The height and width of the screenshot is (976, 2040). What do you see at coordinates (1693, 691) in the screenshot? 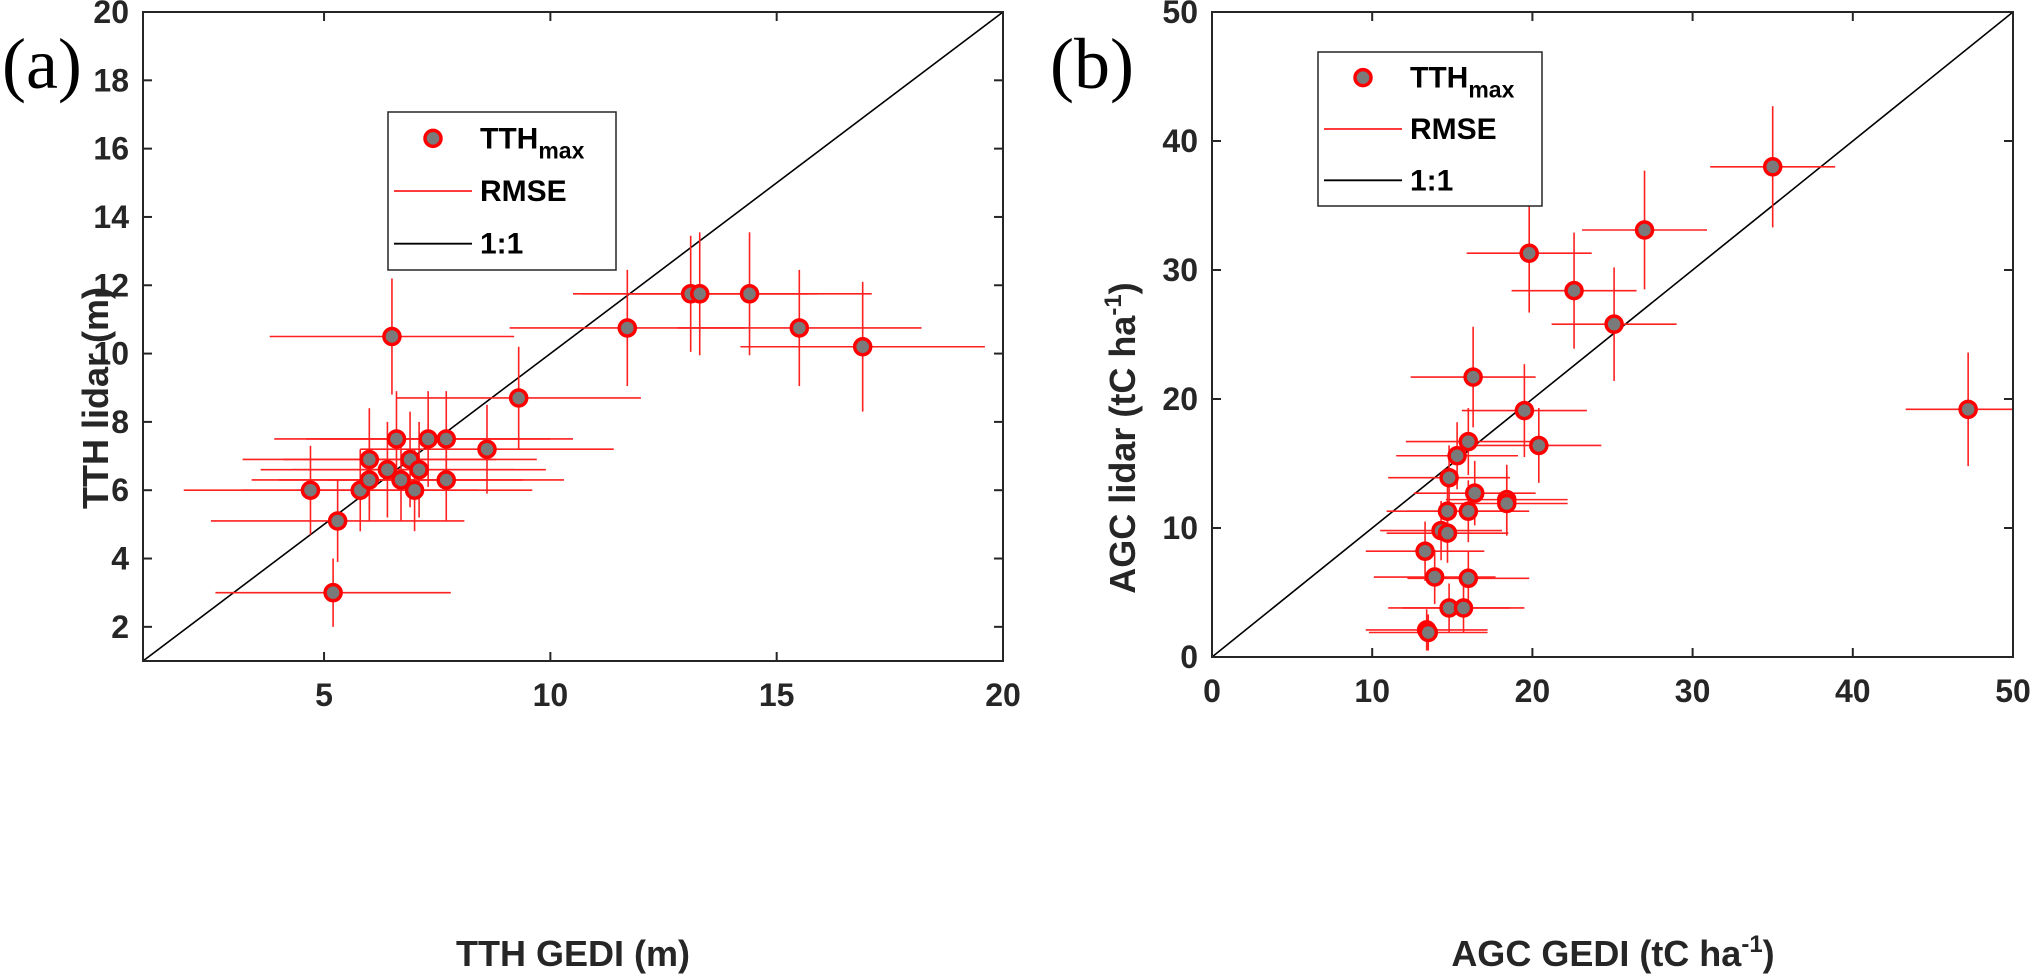
I see `panel-b-xtick-label-3: 30` at bounding box center [1693, 691].